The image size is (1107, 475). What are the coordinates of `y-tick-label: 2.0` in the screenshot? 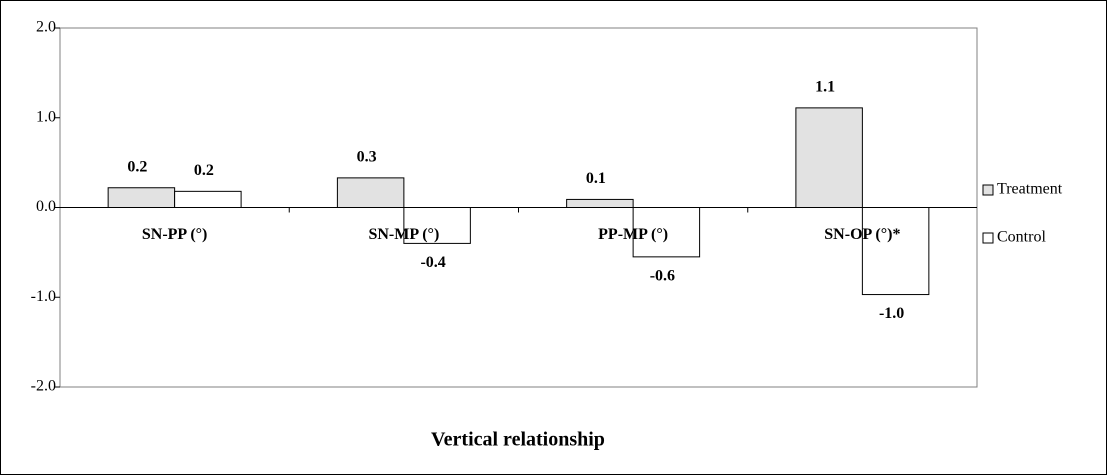 It's located at (46, 27).